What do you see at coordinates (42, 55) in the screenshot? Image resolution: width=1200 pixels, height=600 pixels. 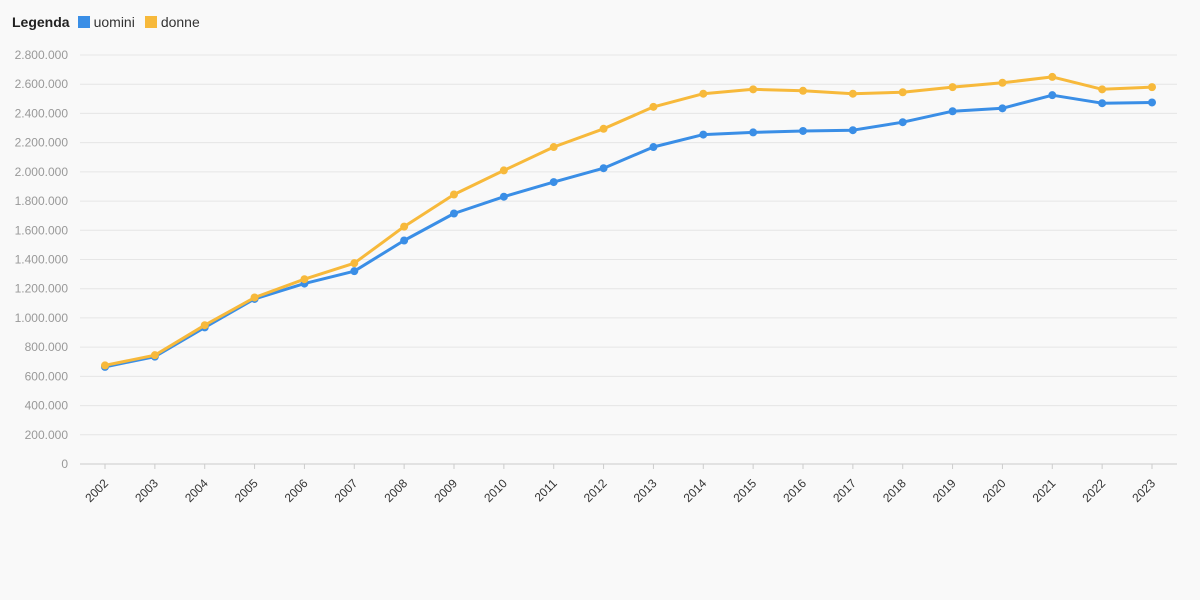 I see `y-tick-label: 2.800.000` at bounding box center [42, 55].